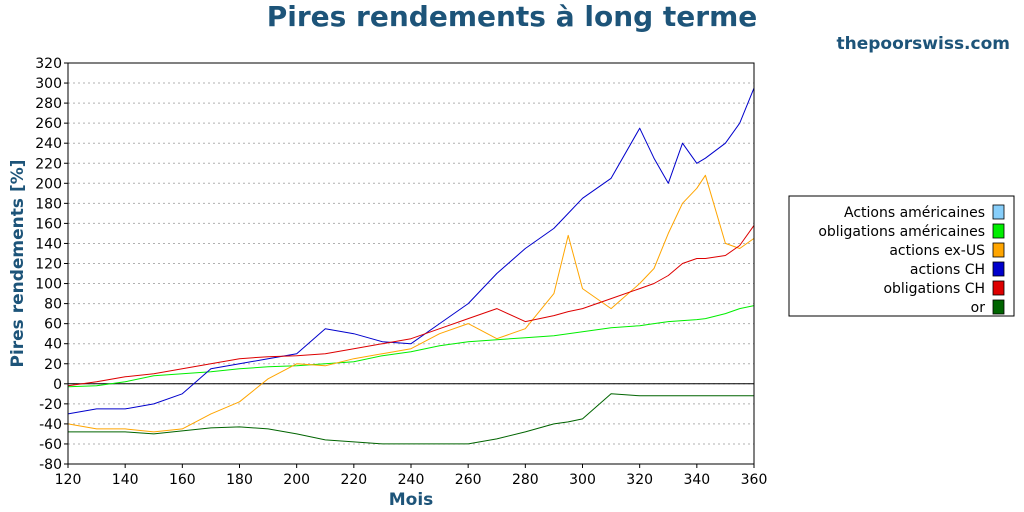  Describe the element at coordinates (934, 289) in the screenshot. I see `legend-label: obligations CH` at that location.